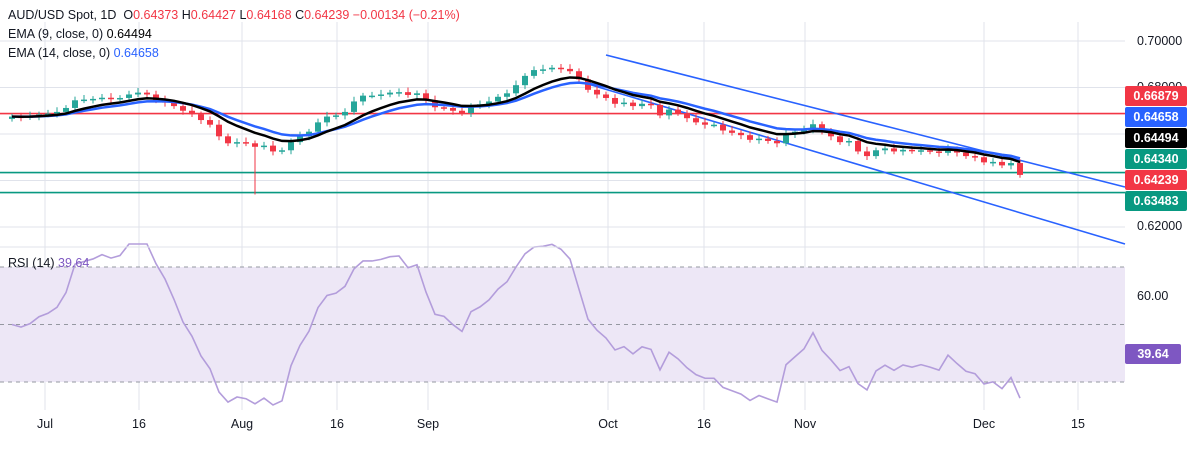 The height and width of the screenshot is (450, 1200). I want to click on ema14-value: 0.64658, so click(136, 53).